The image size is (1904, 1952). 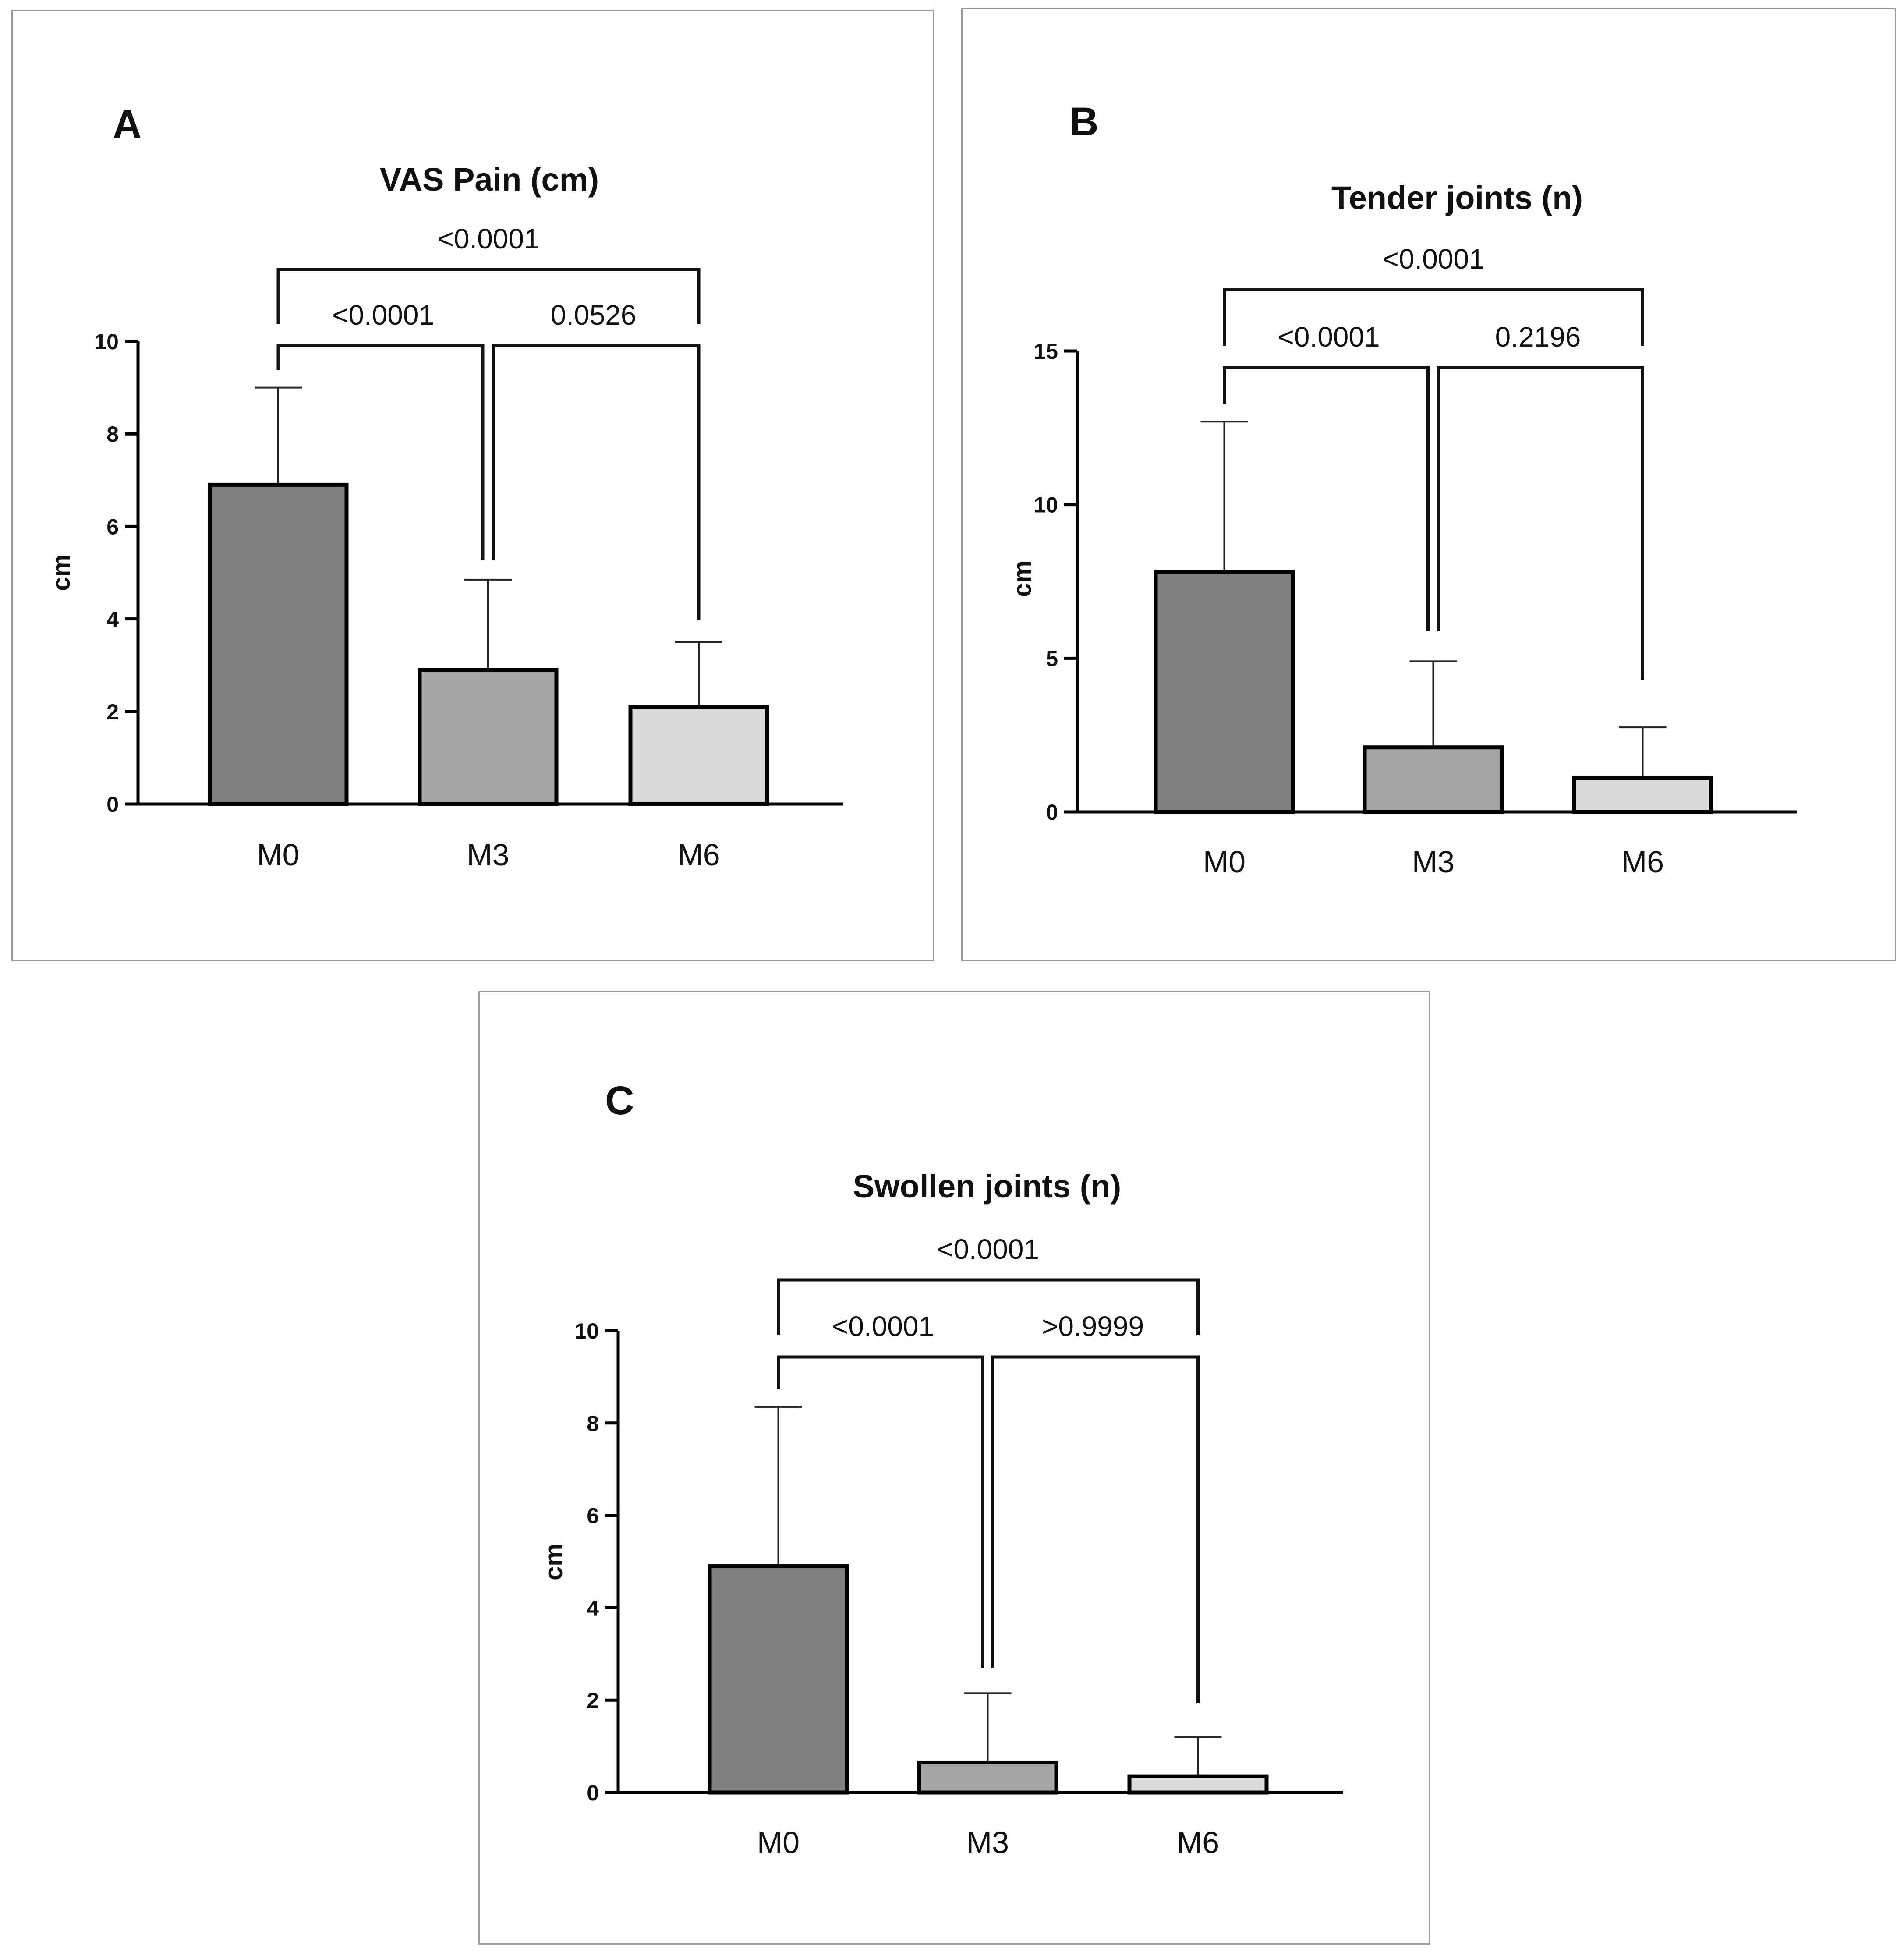 I want to click on y-tick-label-c: 10, so click(x=586, y=1331).